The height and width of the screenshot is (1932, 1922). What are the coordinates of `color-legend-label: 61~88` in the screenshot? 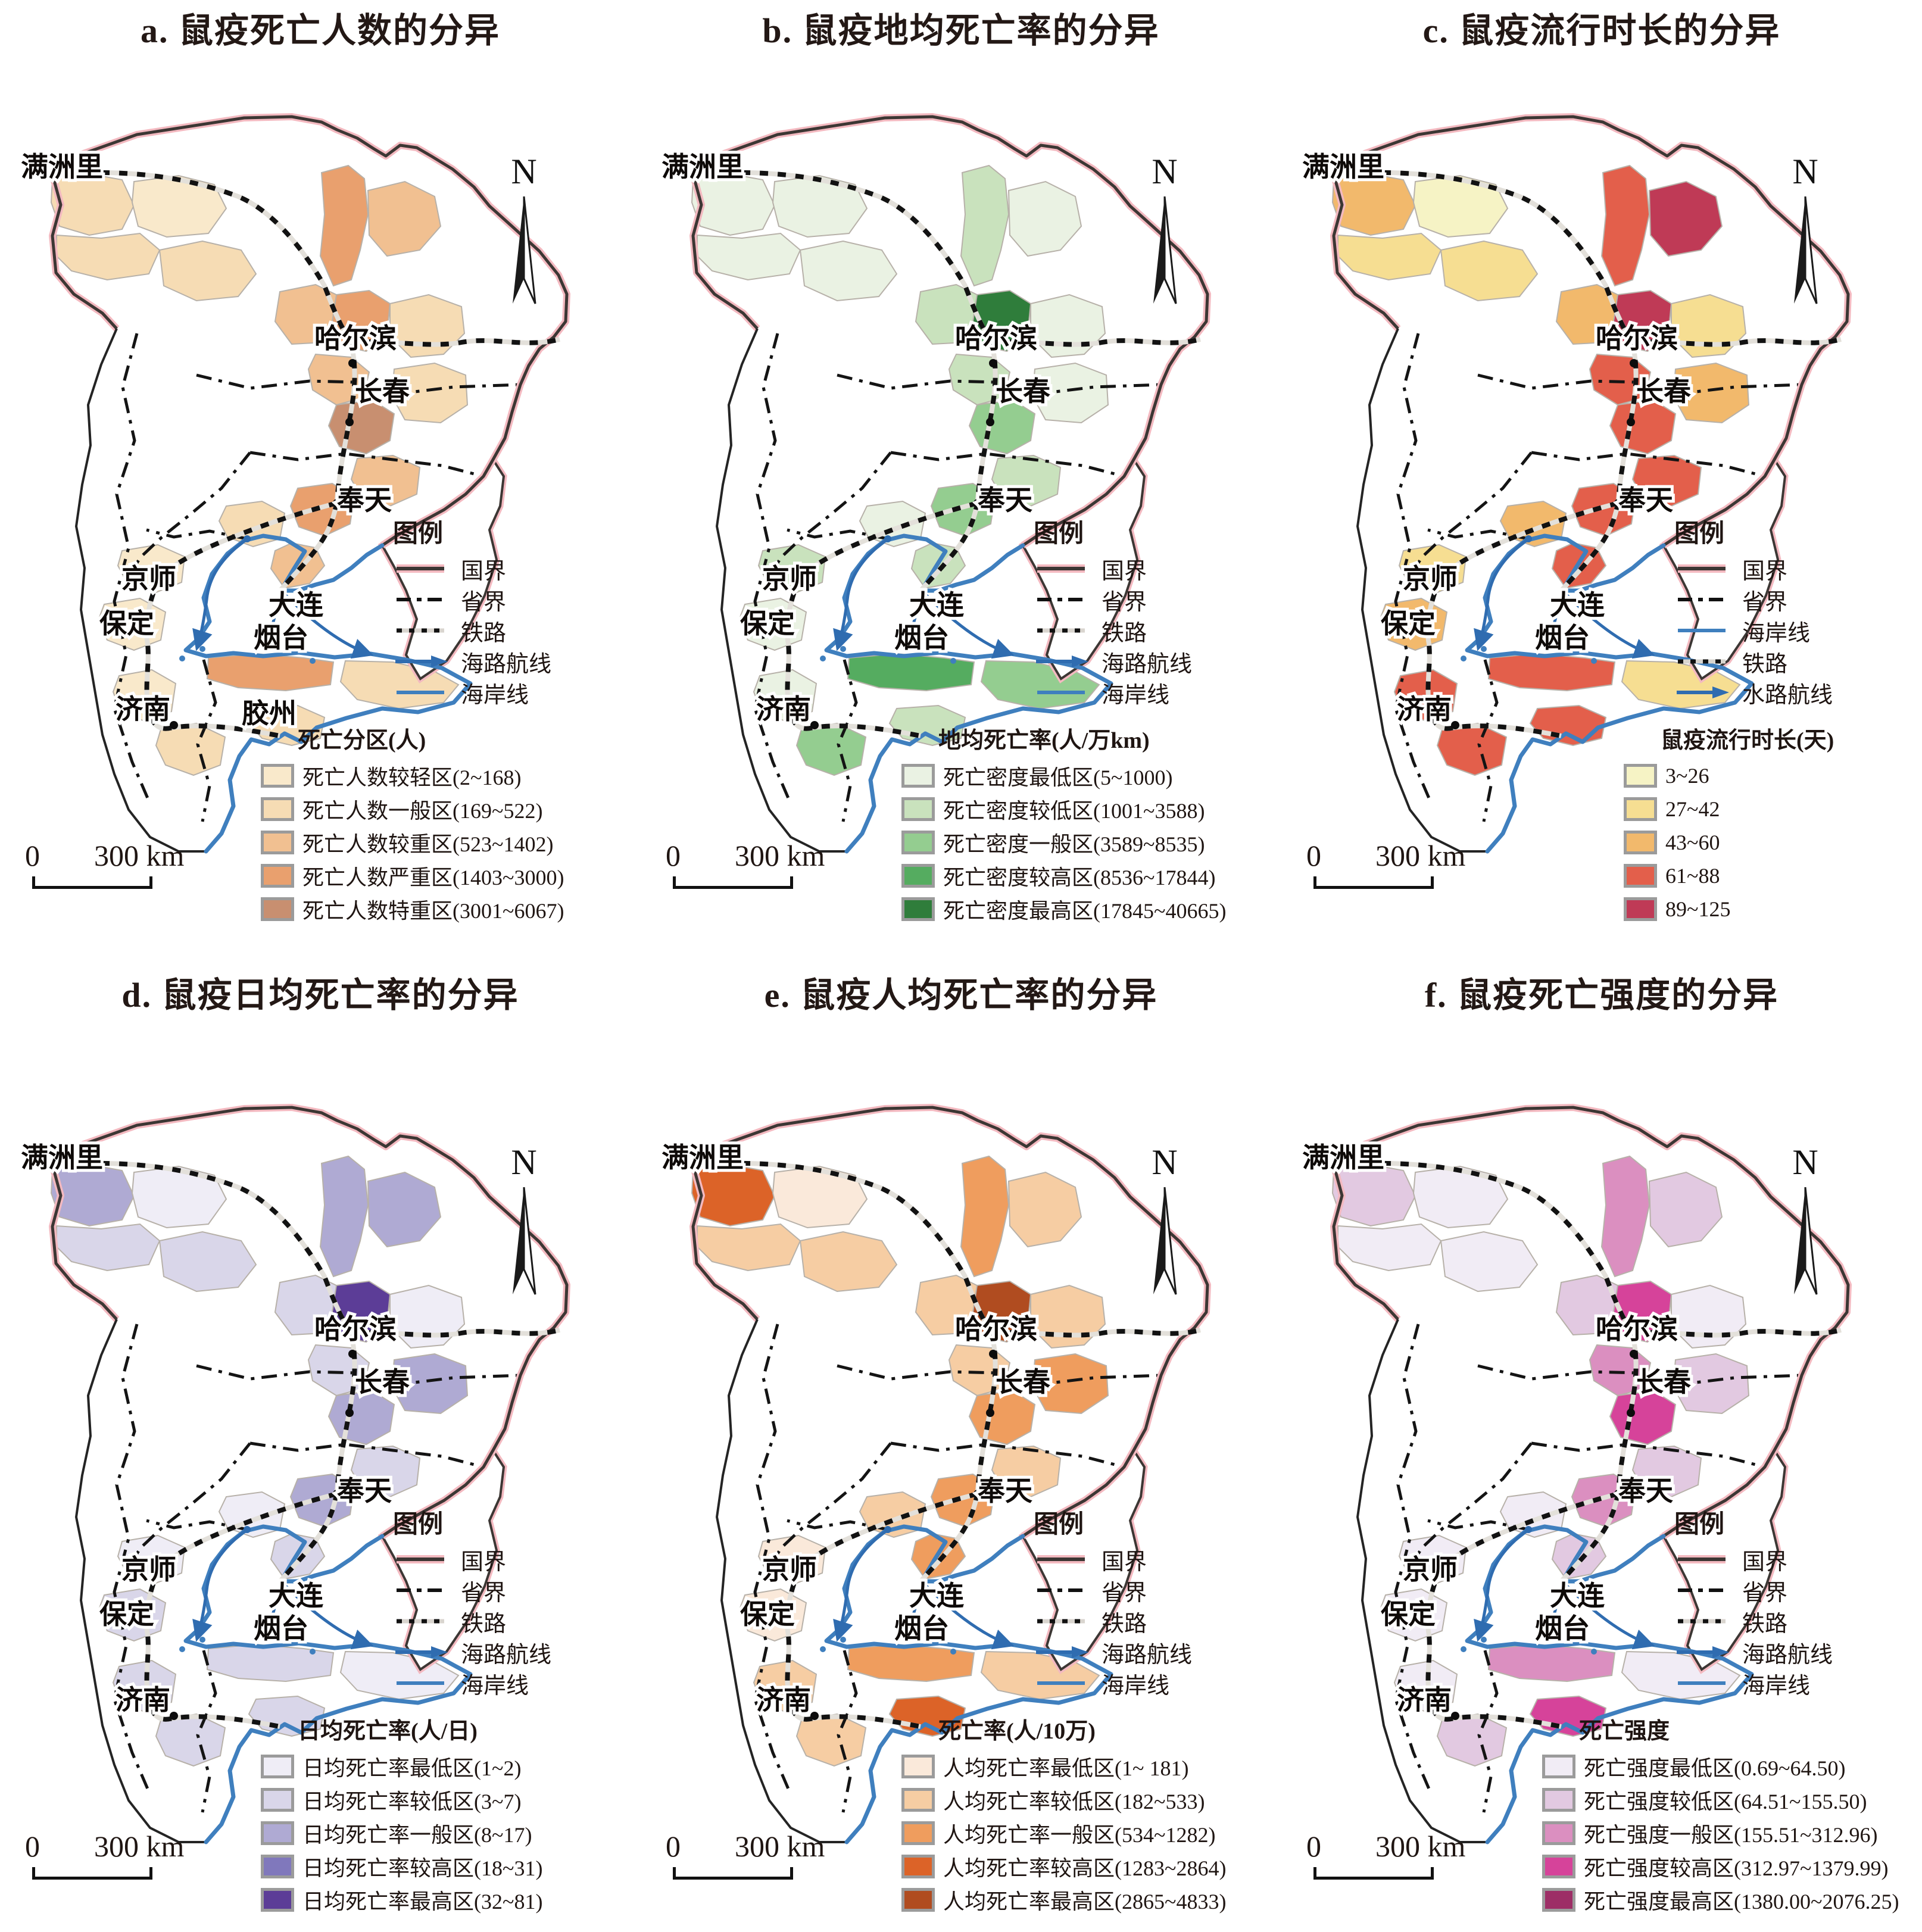 It's located at (1692, 876).